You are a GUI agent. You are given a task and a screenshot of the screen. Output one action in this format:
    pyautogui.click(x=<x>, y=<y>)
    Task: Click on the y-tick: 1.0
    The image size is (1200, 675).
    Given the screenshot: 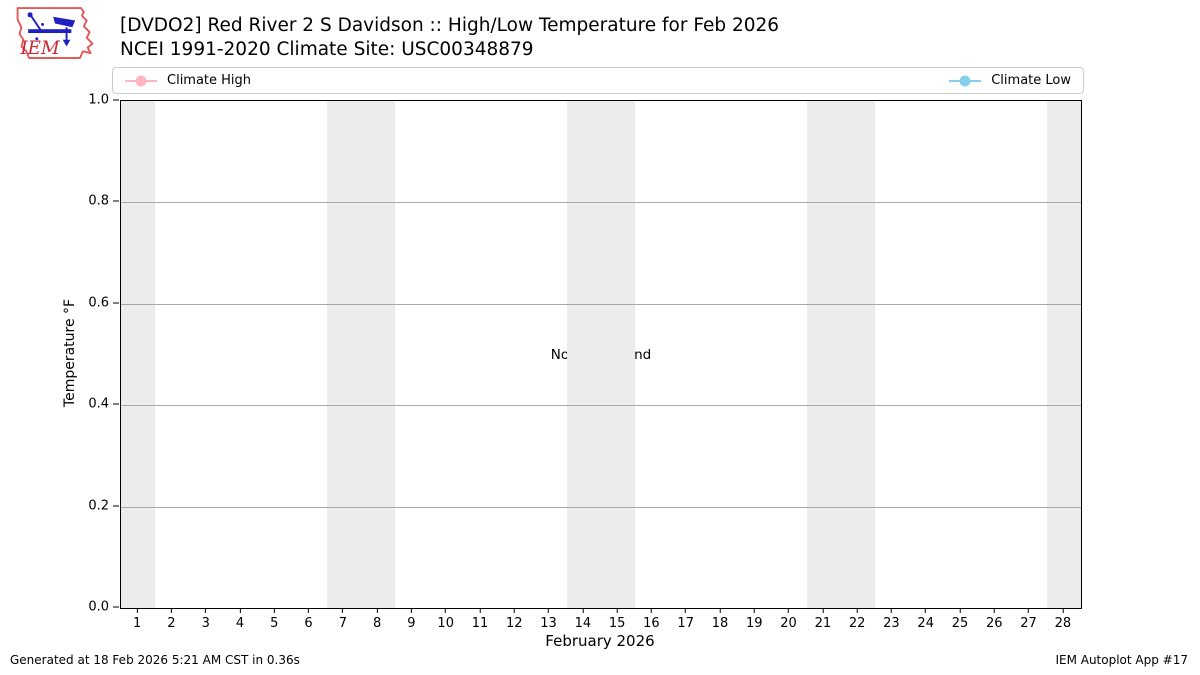 What is the action you would take?
    pyautogui.click(x=103, y=100)
    